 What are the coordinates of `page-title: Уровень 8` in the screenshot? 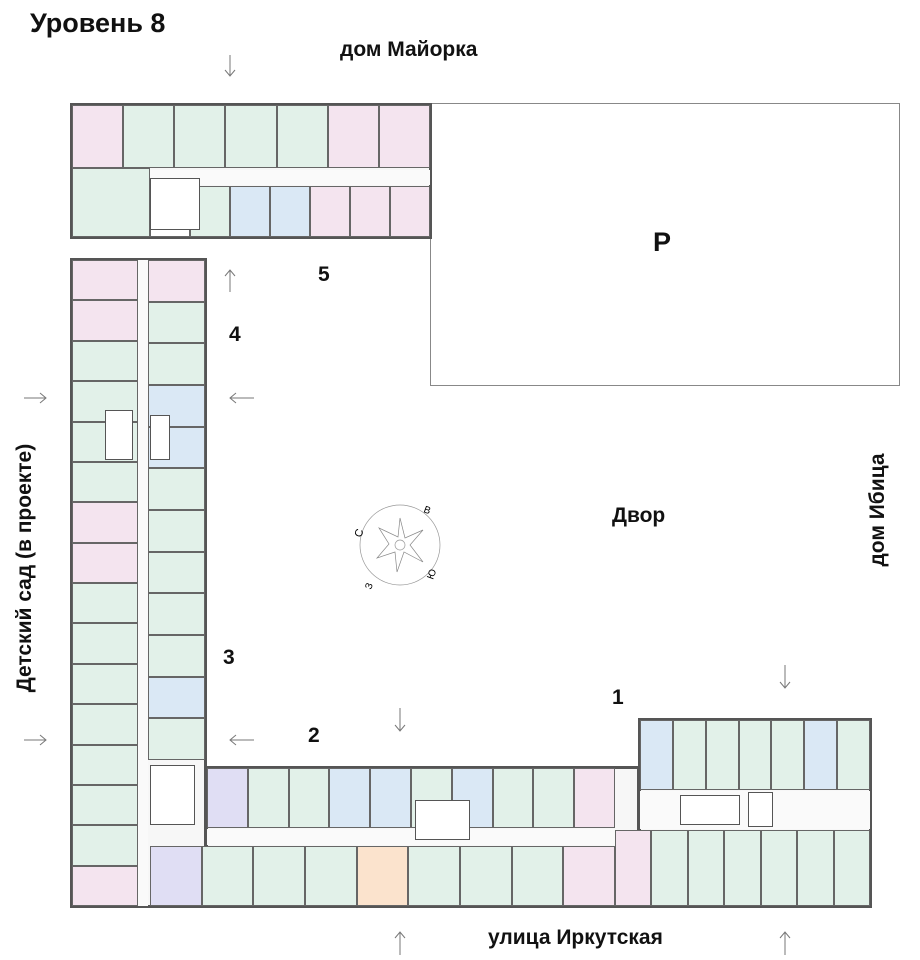 It's located at (98, 23).